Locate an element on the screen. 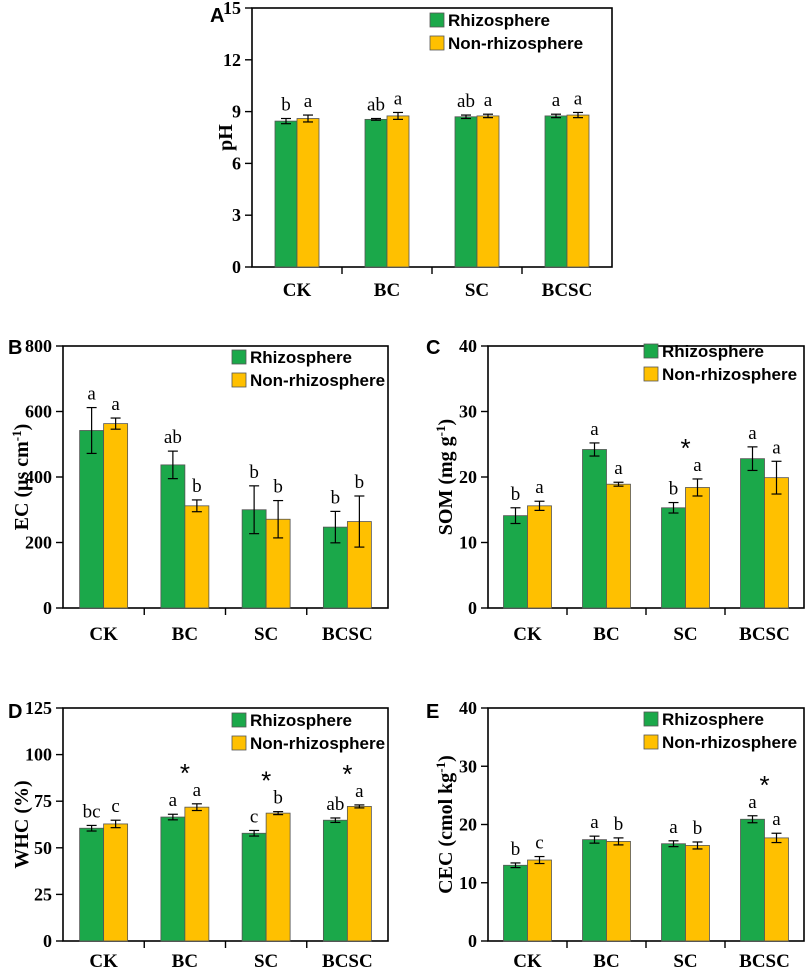 This screenshot has width=809, height=979. y-tick-label: 0 is located at coordinates (472, 608).